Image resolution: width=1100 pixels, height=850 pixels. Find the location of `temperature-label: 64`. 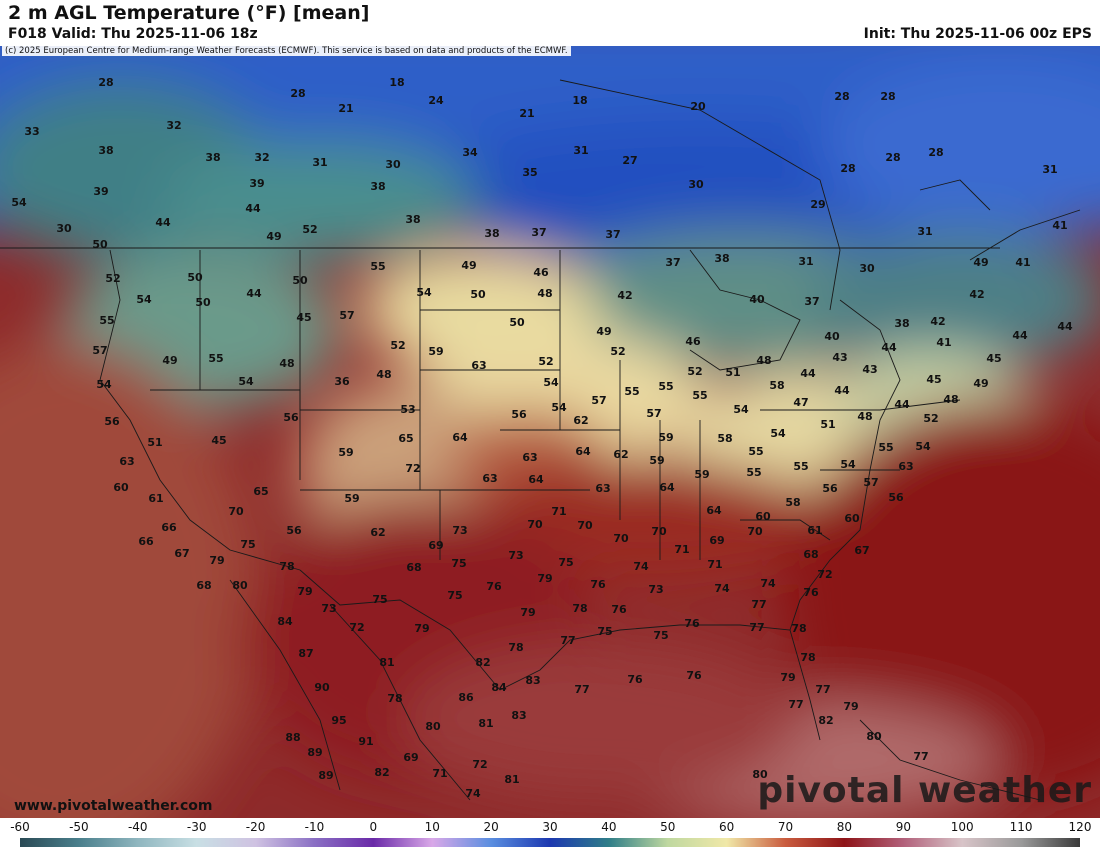

temperature-label: 64 is located at coordinates (536, 479).